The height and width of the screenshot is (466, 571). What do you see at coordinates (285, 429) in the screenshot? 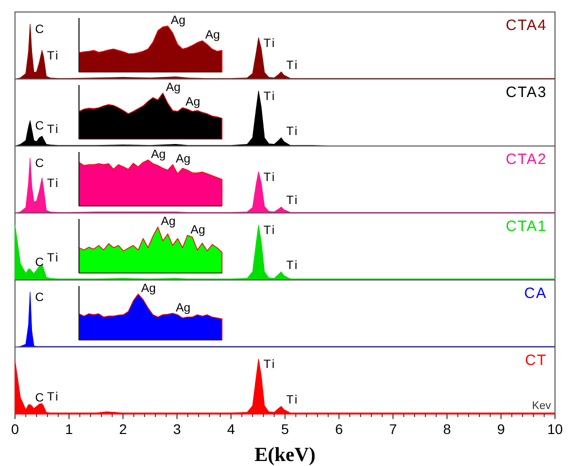
I see `x-tick-label: 5` at bounding box center [285, 429].